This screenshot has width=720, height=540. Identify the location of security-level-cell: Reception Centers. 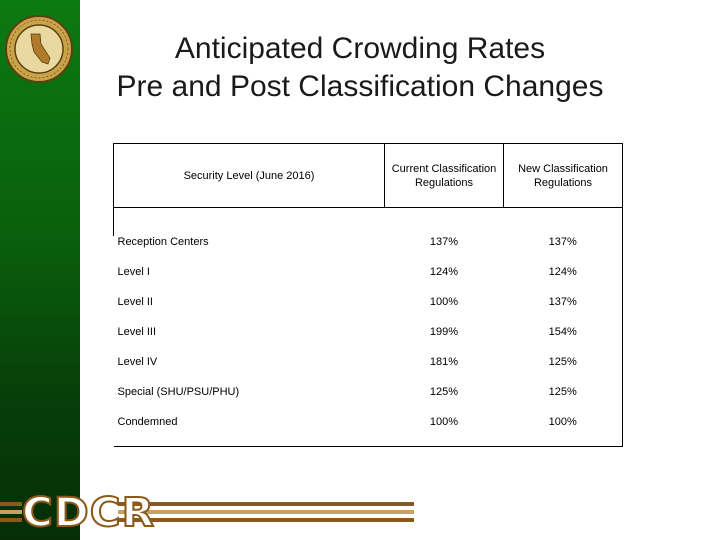
(163, 242).